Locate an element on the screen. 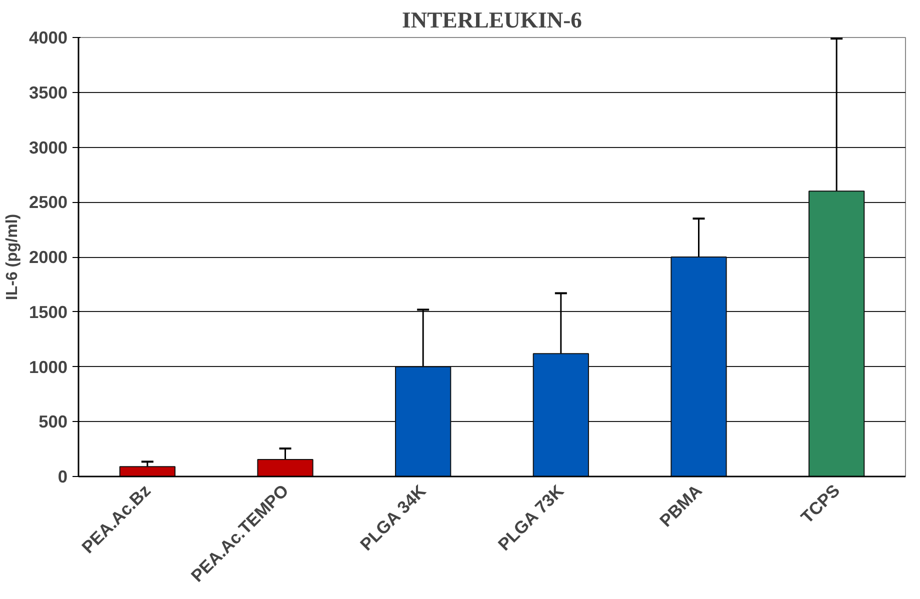 The height and width of the screenshot is (599, 920). y-tick-label: 0 is located at coordinates (63, 476).